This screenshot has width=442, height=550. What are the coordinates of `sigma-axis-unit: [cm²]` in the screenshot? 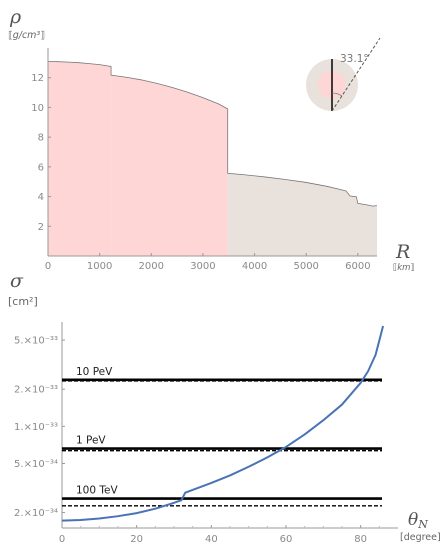 It's located at (23, 301).